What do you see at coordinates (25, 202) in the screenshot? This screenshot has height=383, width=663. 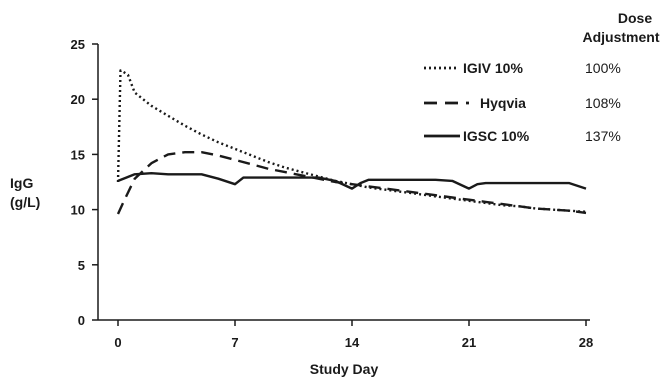 I see `y-axis-label-line2: (g/L)` at bounding box center [25, 202].